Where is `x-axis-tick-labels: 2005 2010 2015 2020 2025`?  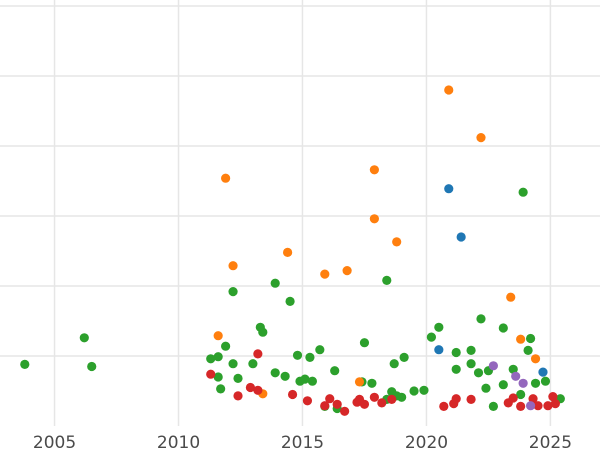
x-axis-tick-labels: 2005 2010 2015 2020 2025 is located at coordinates (302, 441).